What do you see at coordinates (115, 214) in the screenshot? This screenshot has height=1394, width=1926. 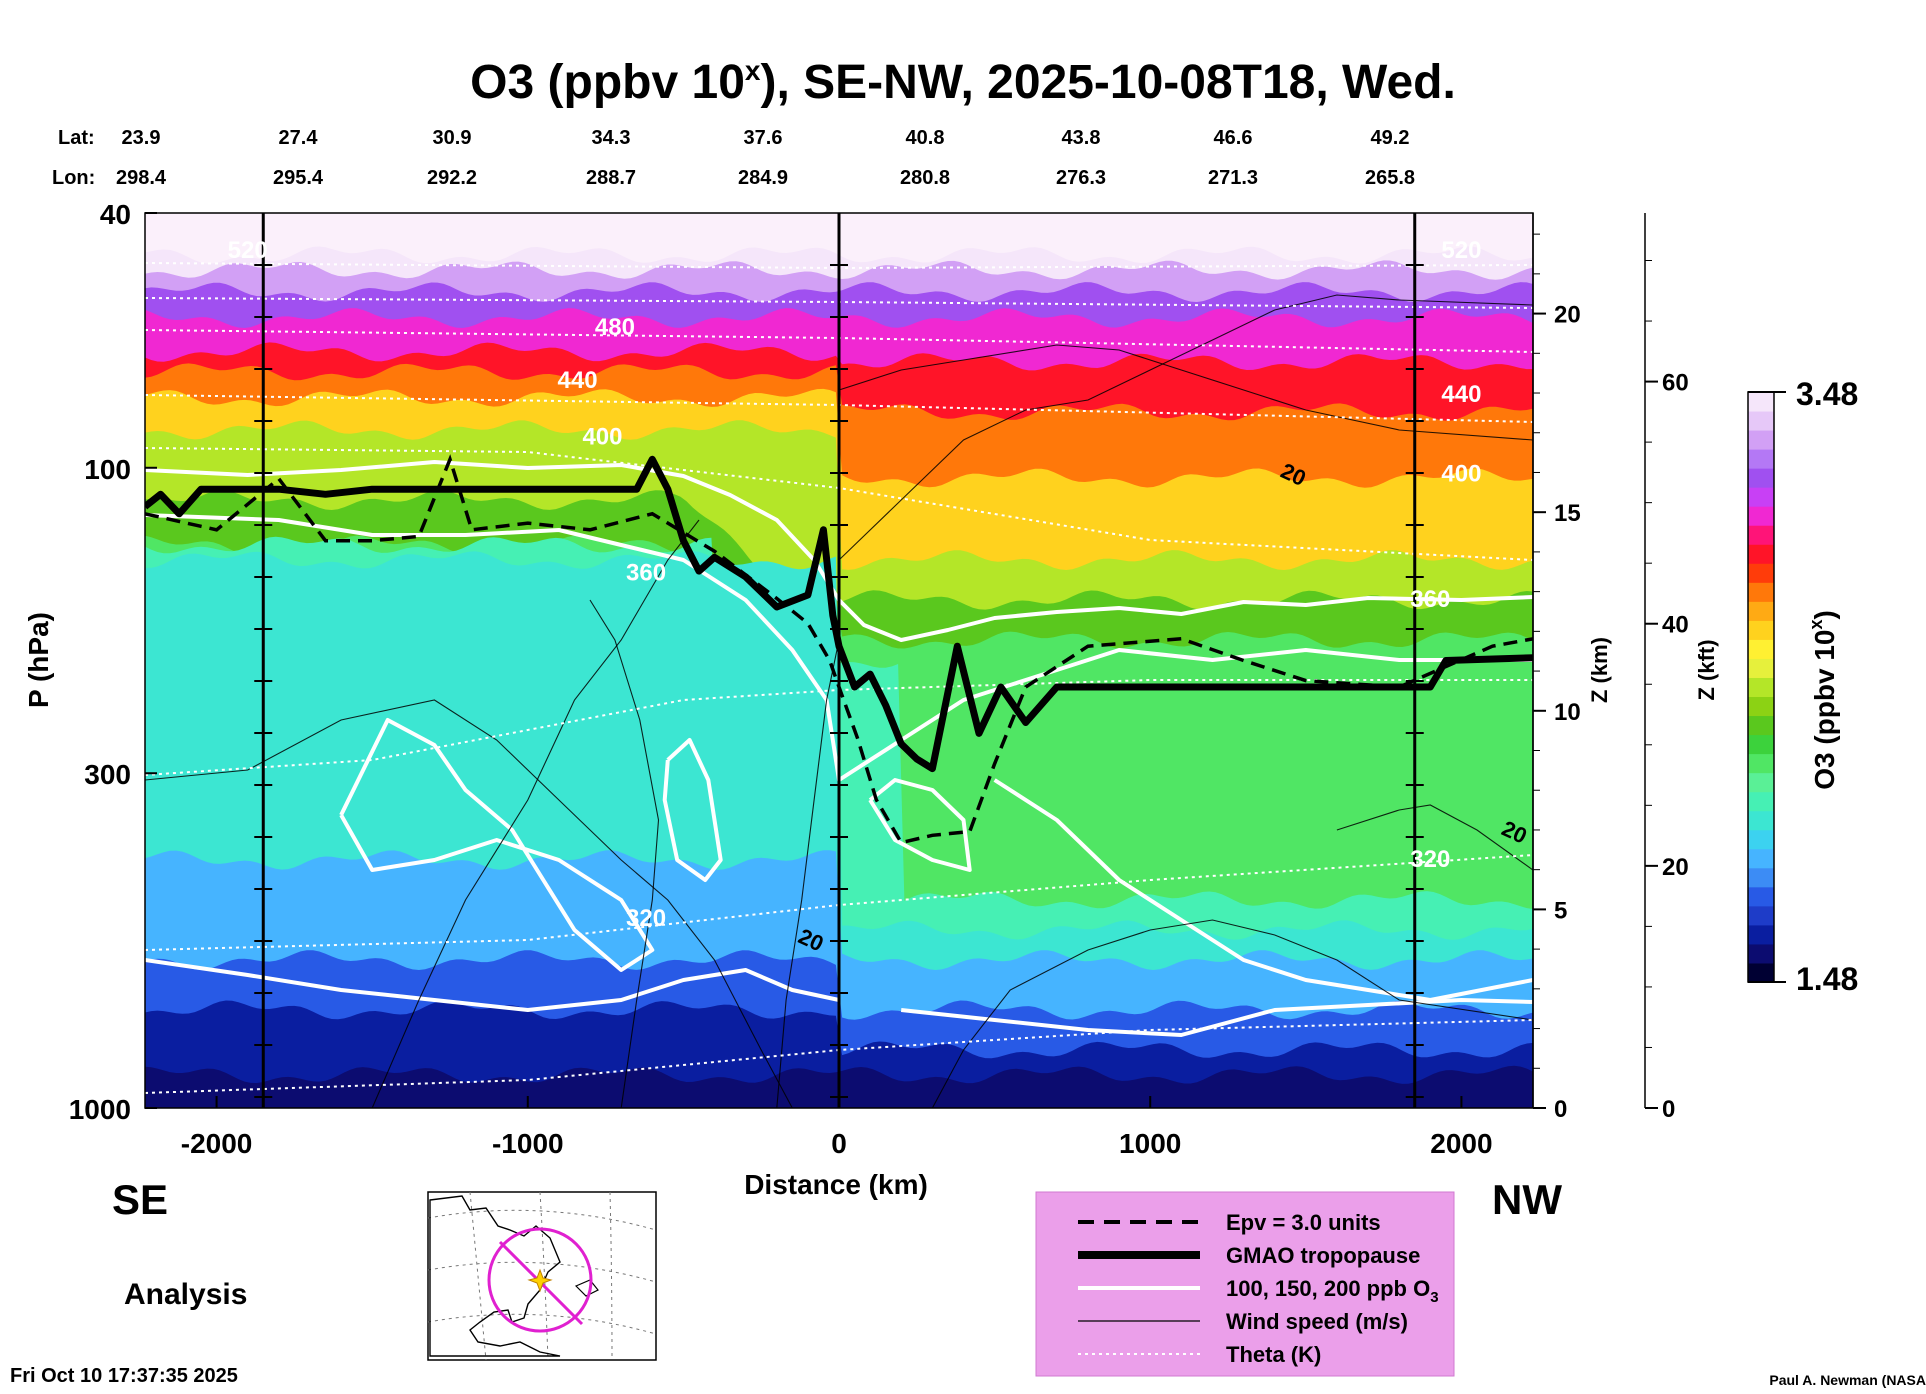 I see `p-tick-label: 40` at bounding box center [115, 214].